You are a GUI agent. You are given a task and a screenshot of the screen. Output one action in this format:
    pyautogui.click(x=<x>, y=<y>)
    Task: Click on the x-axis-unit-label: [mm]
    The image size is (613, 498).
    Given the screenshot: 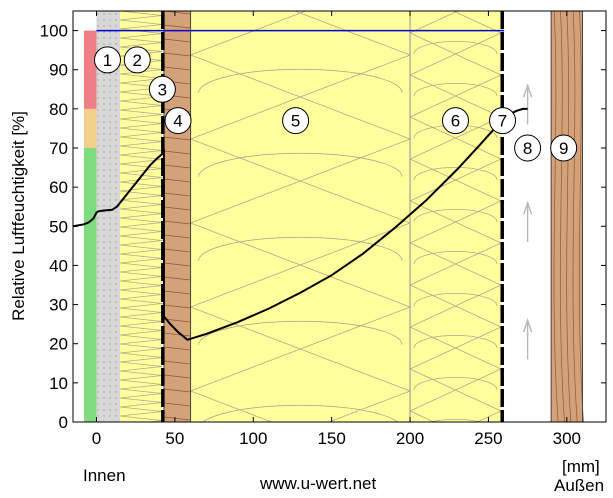 What is the action you would take?
    pyautogui.click(x=581, y=466)
    